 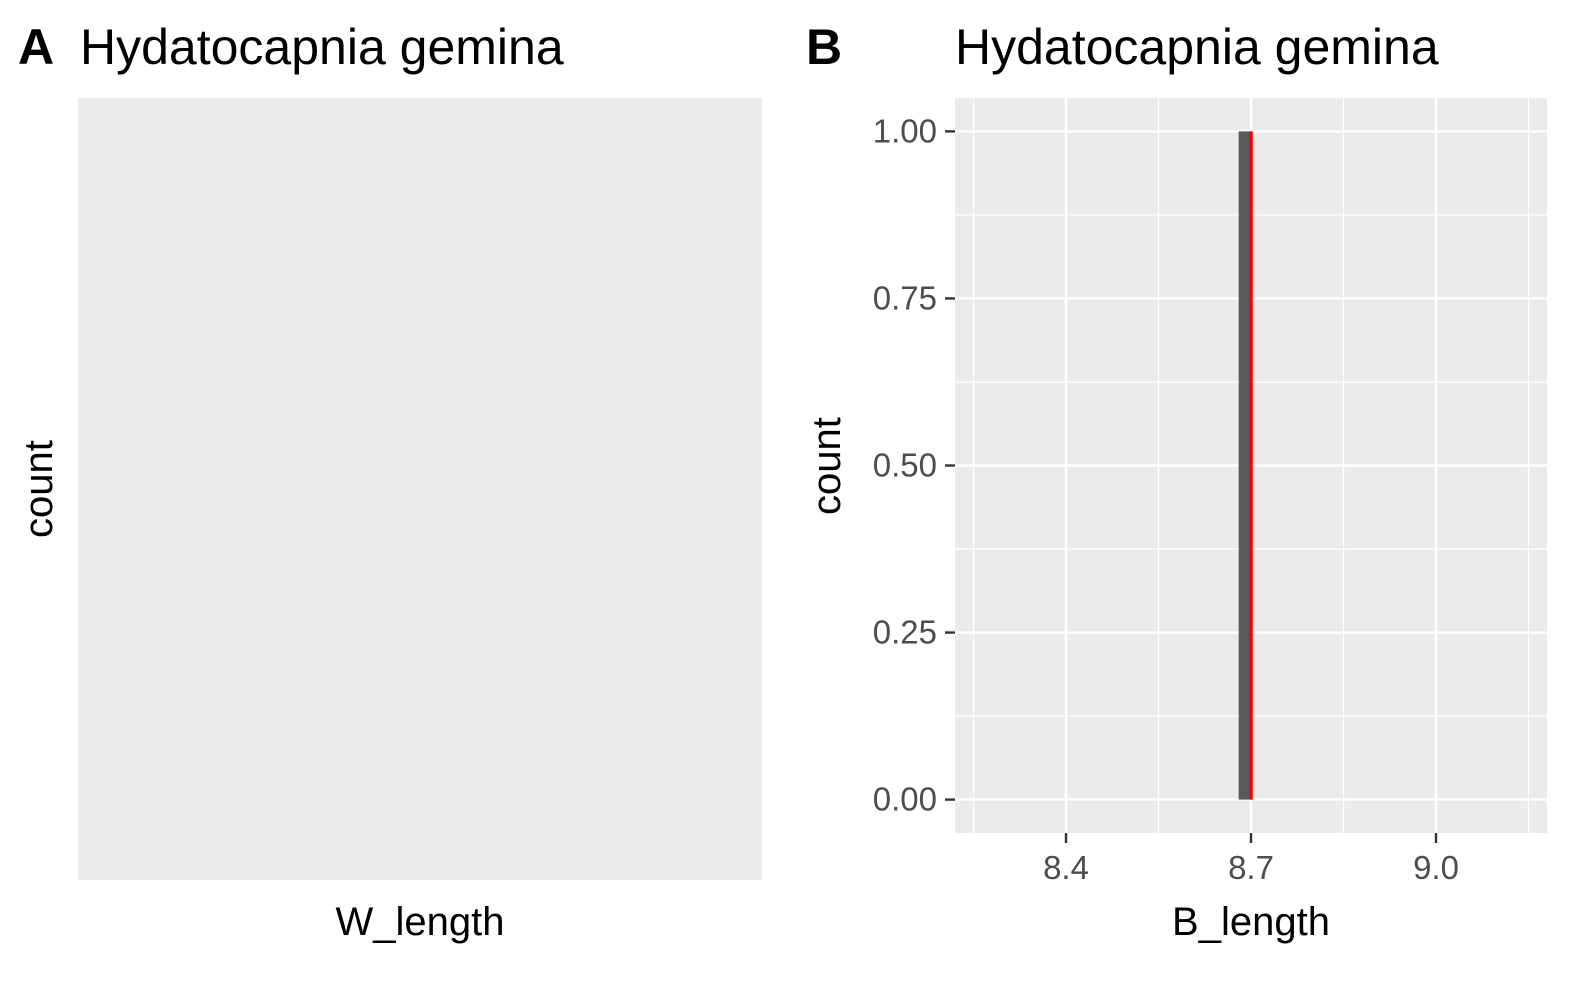 I want to click on panel-b-title: Hydatocapnia gemina, so click(x=1197, y=47).